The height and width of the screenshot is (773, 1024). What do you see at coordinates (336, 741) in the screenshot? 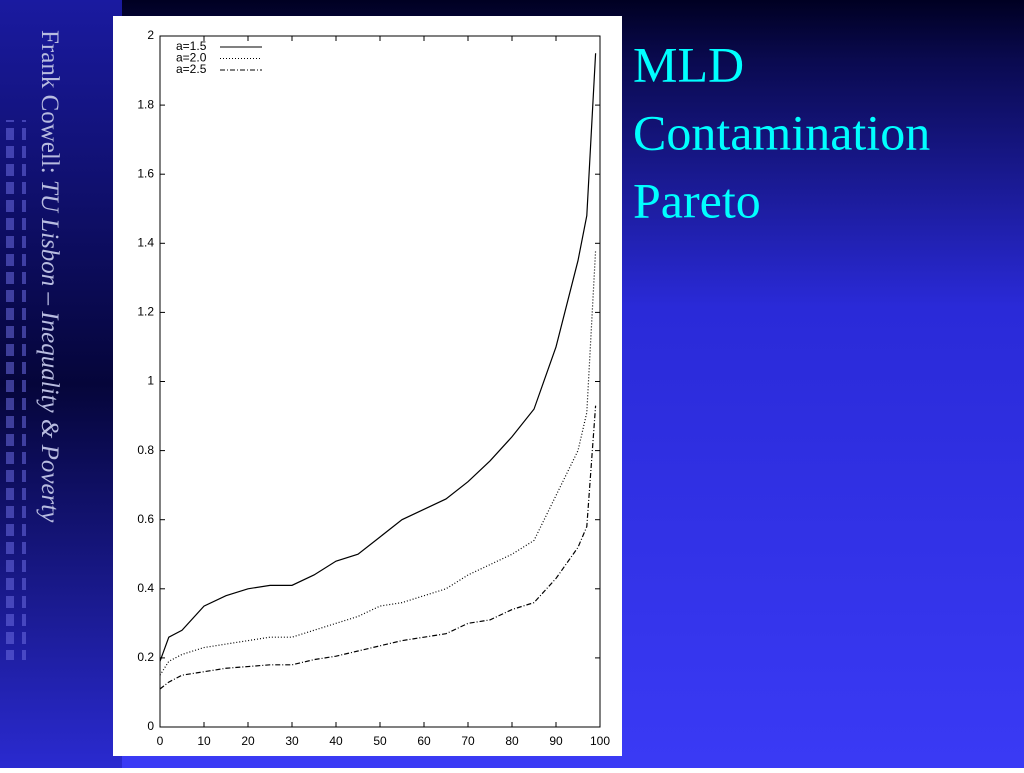
I see `x-tick-label: 40` at bounding box center [336, 741].